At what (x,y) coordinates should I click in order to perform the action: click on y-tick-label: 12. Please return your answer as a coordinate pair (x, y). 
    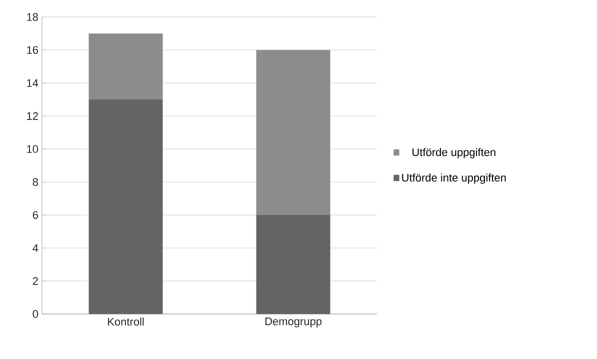
    Looking at the image, I should click on (32, 116).